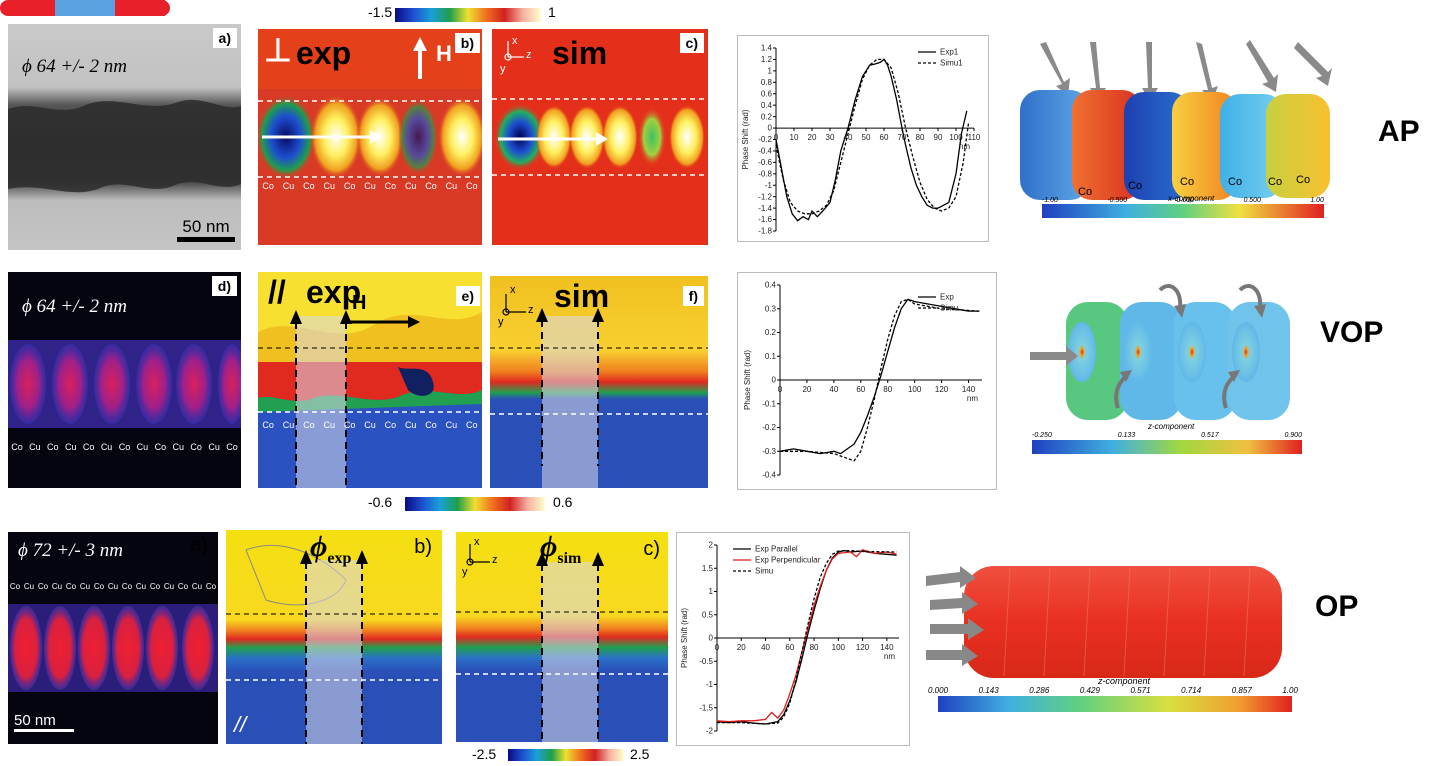 This screenshot has height=766, width=1431. Describe the element at coordinates (70, 550) in the screenshot. I see `diameter-label: ϕ 72 +/- 3 nm` at that location.